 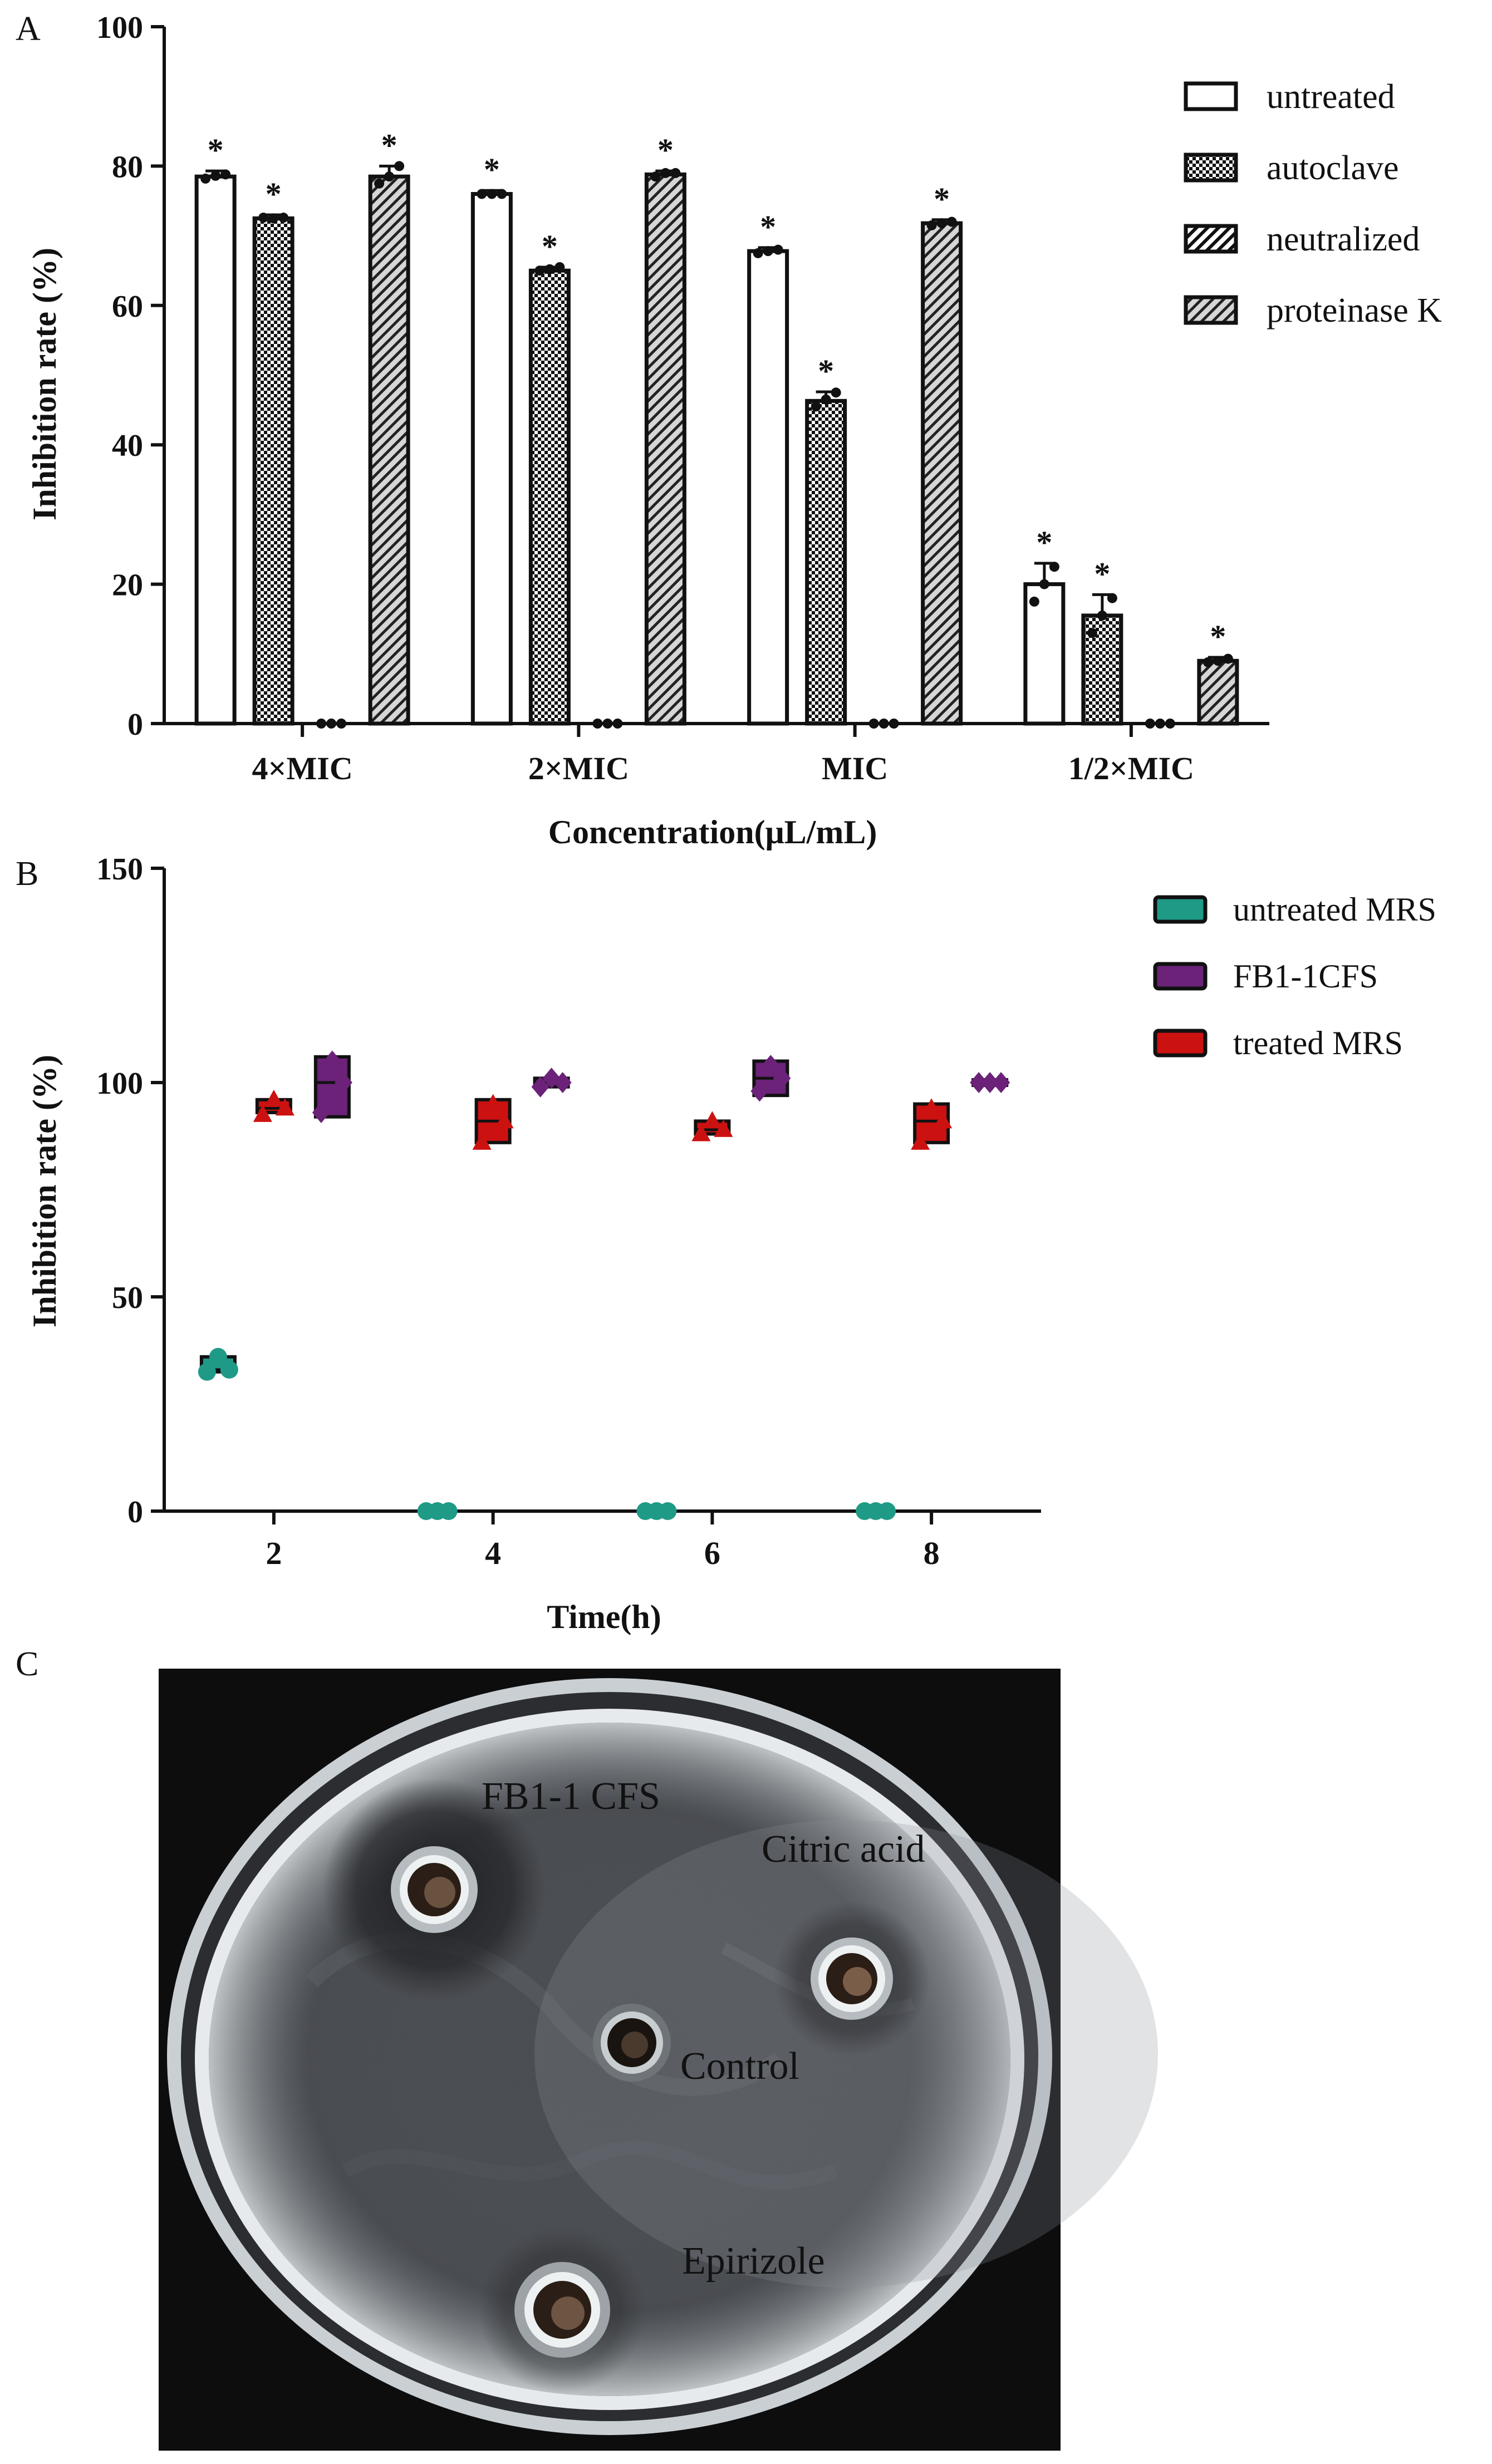 What do you see at coordinates (562, 2310) in the screenshot?
I see `well-epirizole` at bounding box center [562, 2310].